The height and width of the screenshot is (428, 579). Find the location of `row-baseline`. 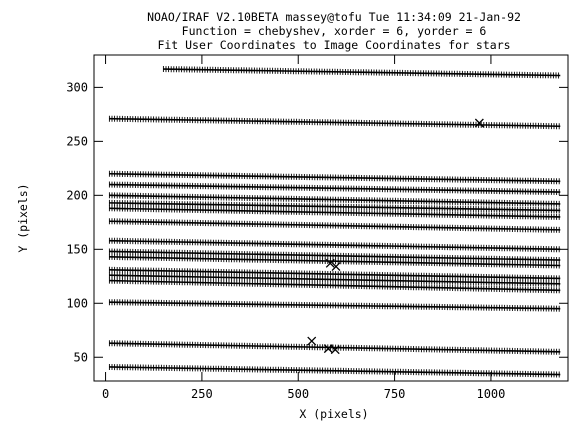

row-baseline is located at coordinates (362, 72).